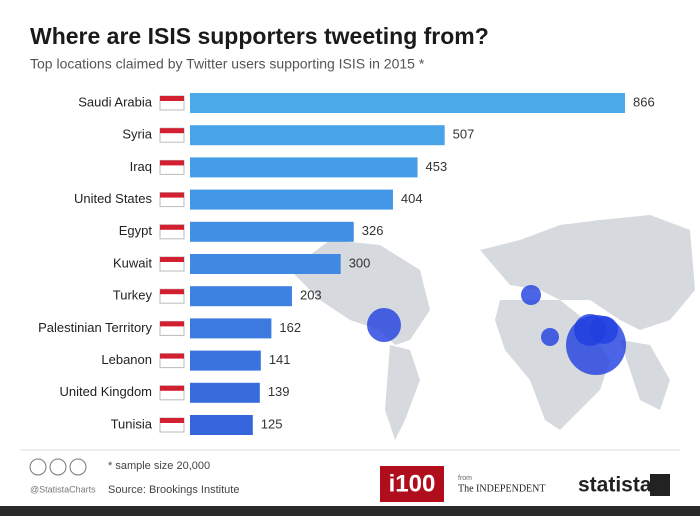  What do you see at coordinates (412, 198) in the screenshot?
I see `value-label: 404` at bounding box center [412, 198].